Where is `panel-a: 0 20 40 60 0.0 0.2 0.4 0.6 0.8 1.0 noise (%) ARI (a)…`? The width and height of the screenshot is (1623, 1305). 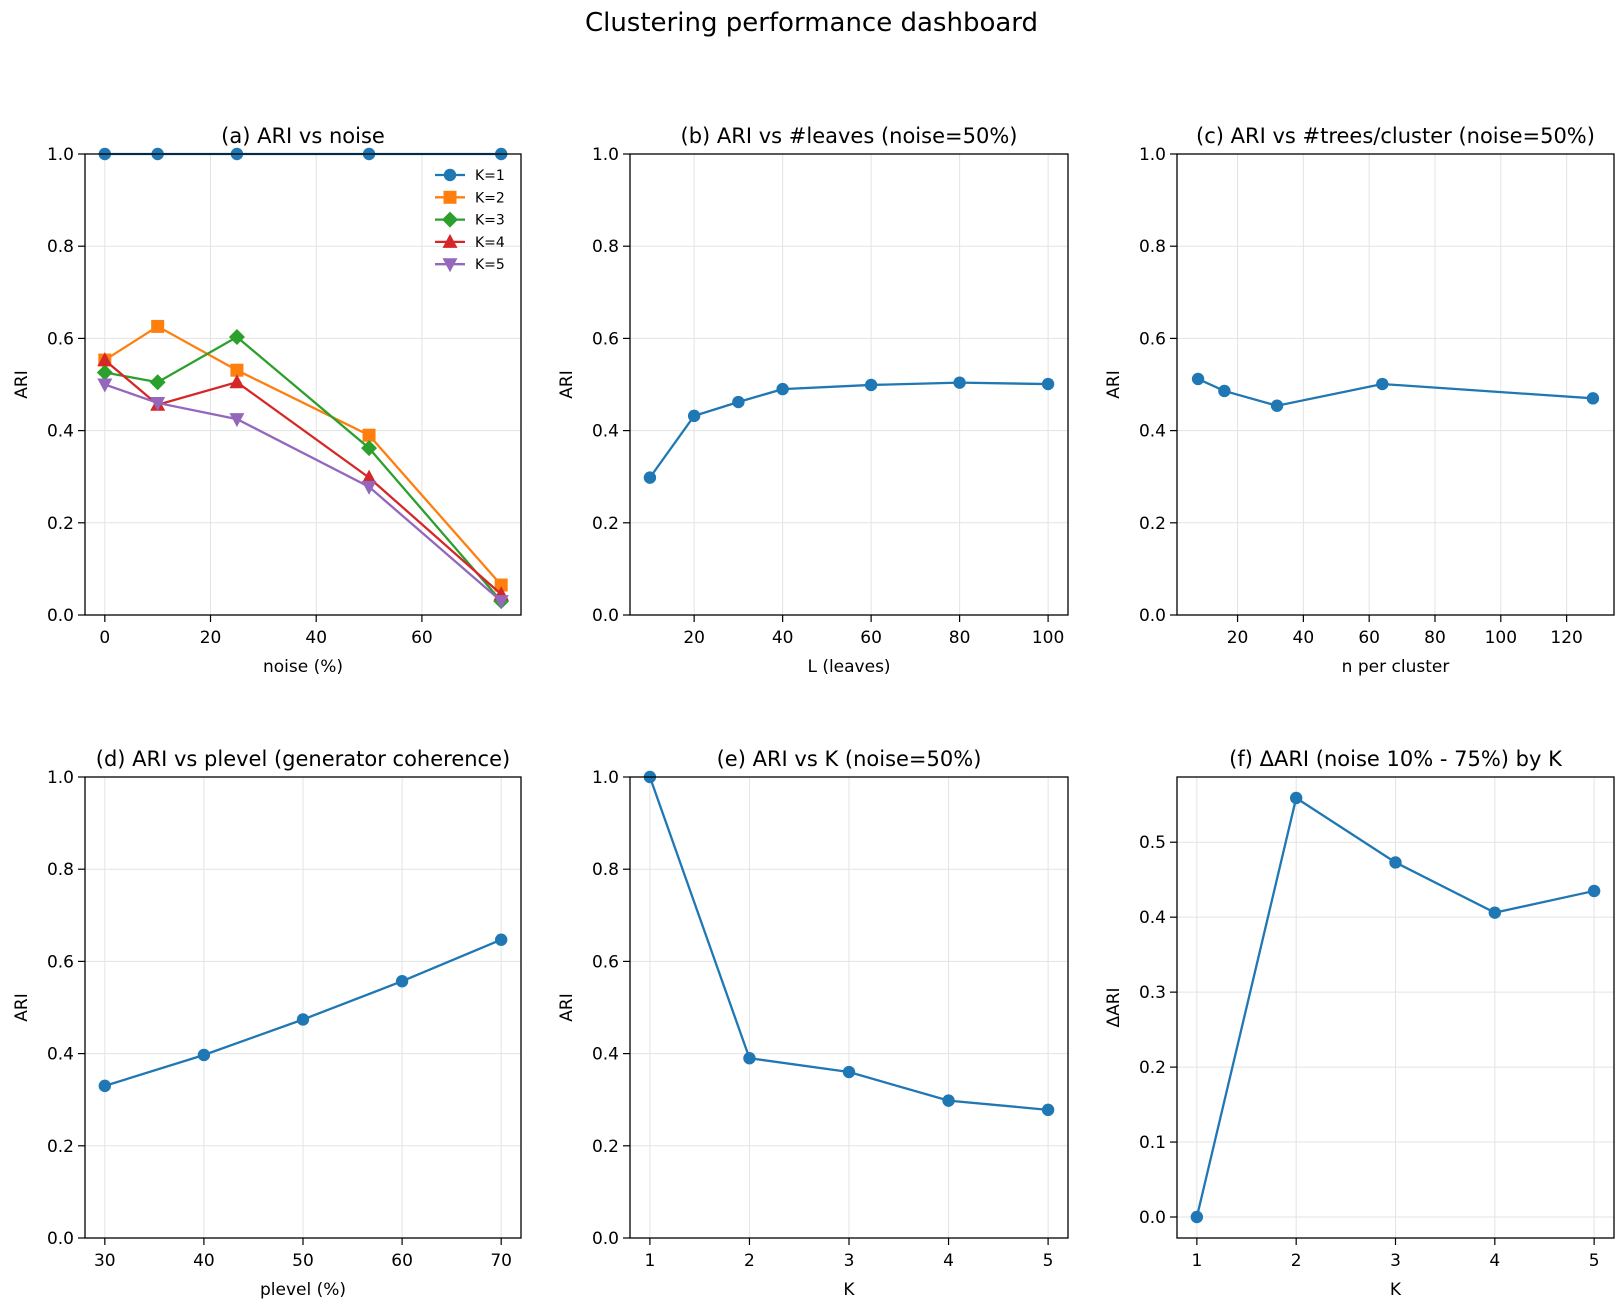 panel-a: 0 20 40 60 0.0 0.2 0.4 0.6 0.8 1.0 noise (%) ARI (a)… is located at coordinates (267, 400).